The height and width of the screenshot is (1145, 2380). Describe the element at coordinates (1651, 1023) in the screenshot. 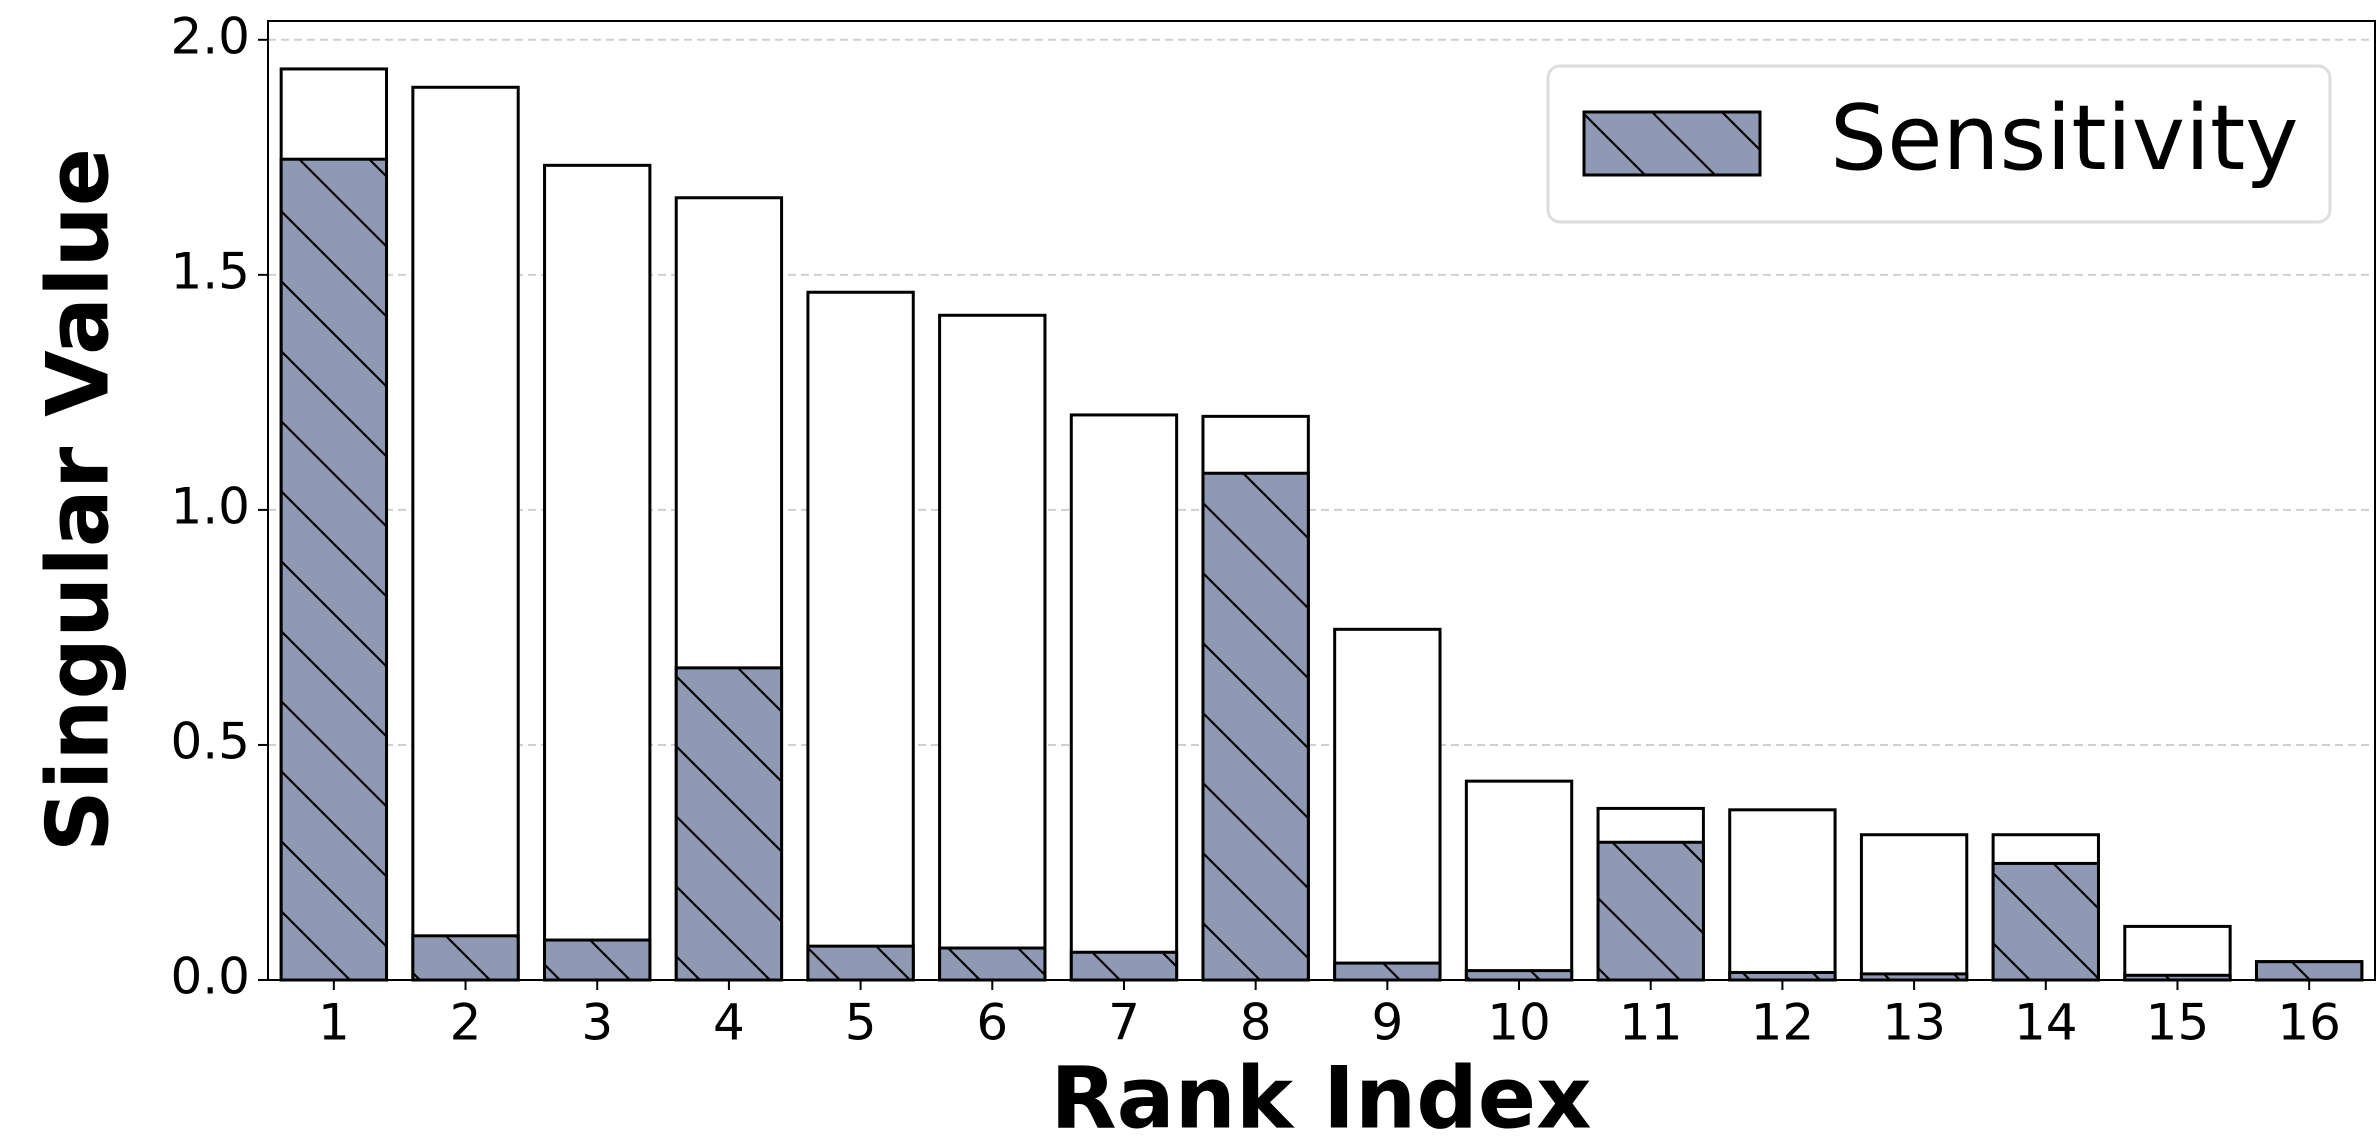

I see `x-tick-label: 11` at that location.